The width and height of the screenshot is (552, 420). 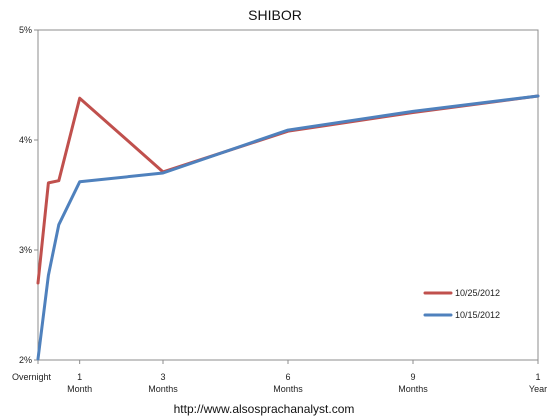 What do you see at coordinates (538, 389) in the screenshot?
I see `x-tick-label: Year` at bounding box center [538, 389].